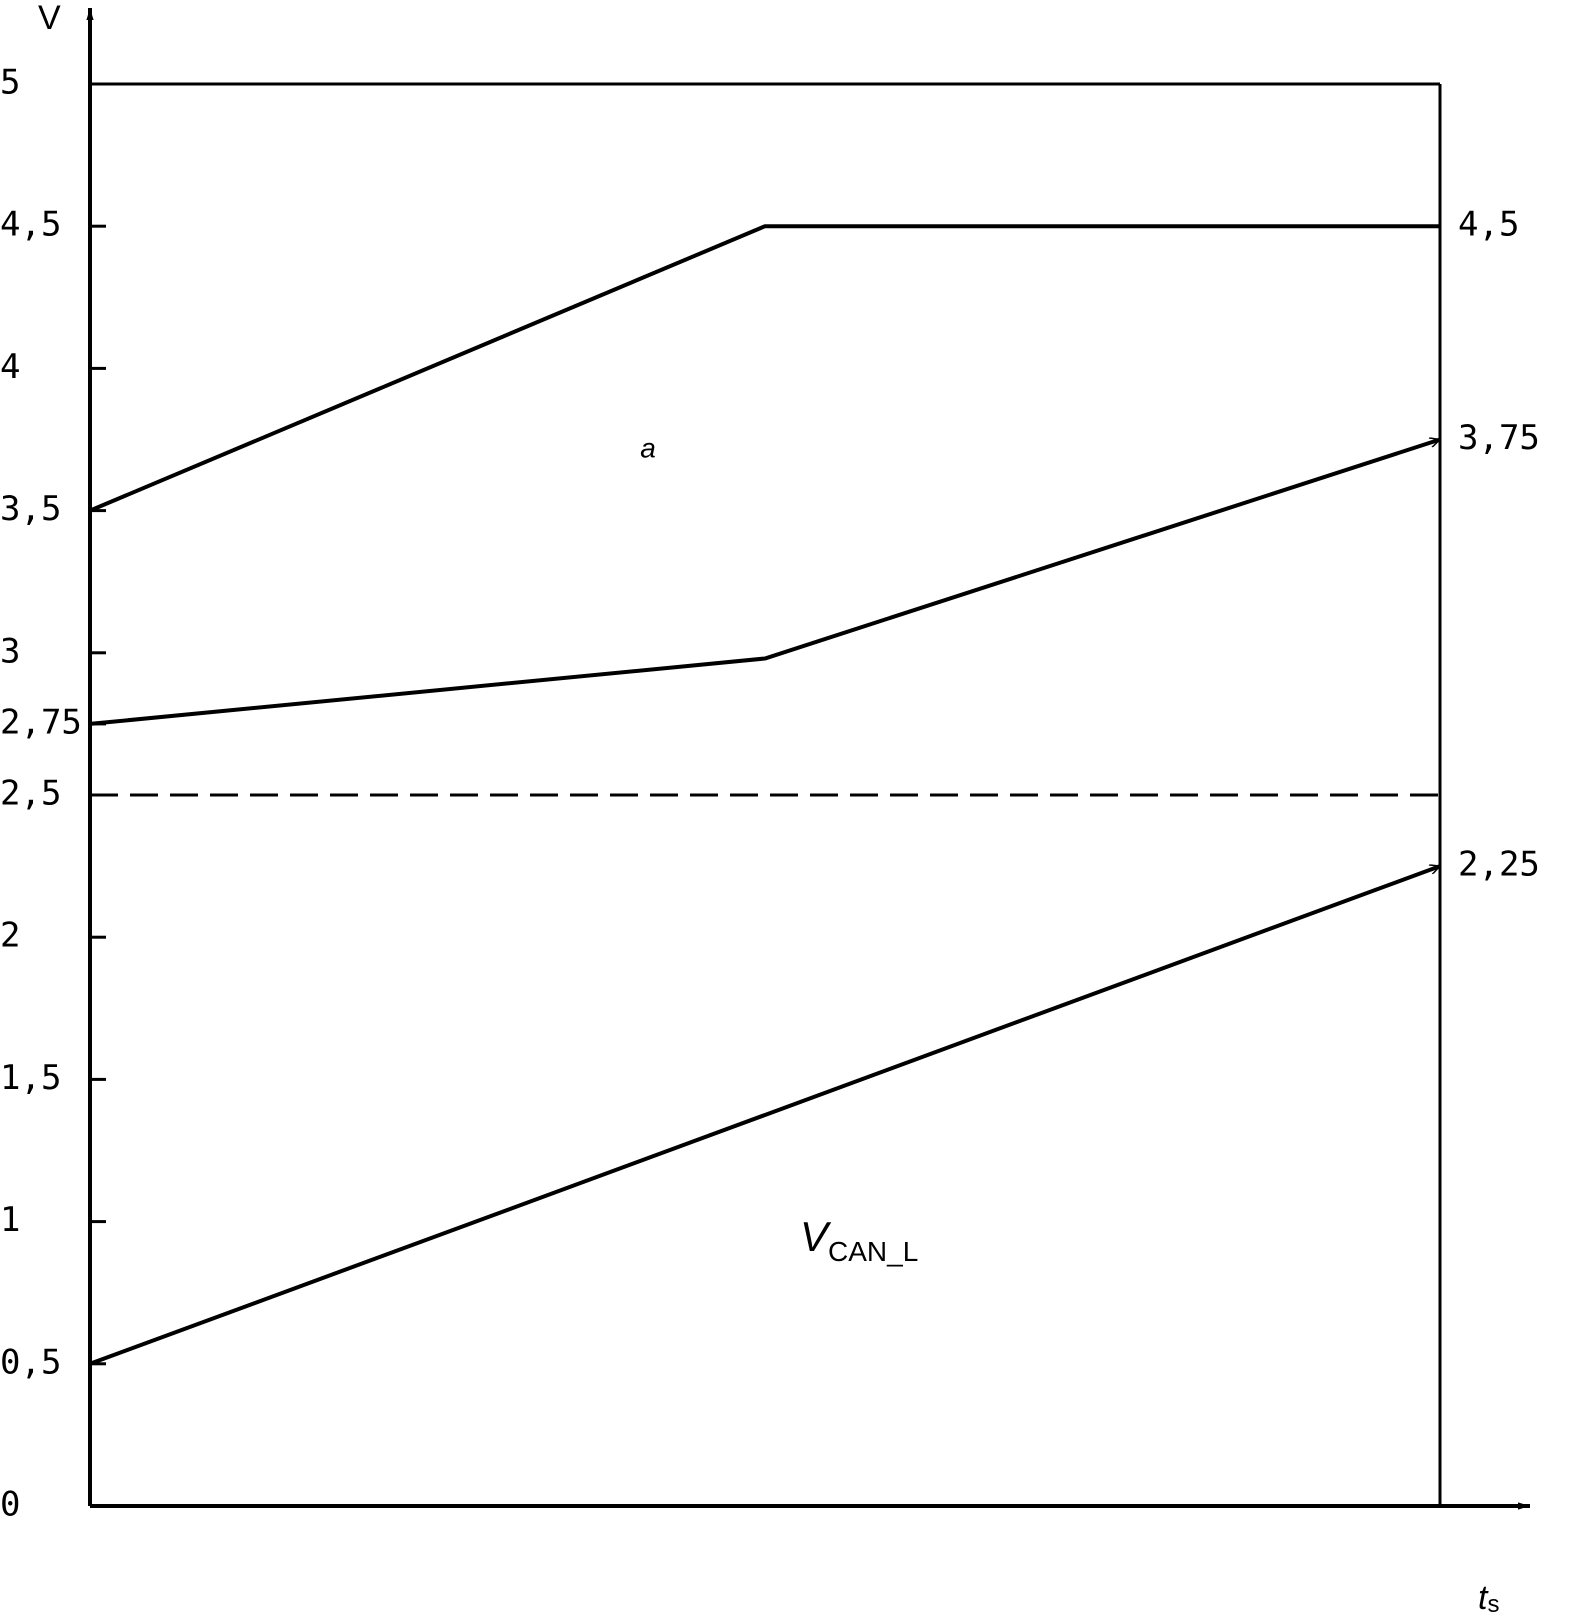 This screenshot has width=1586, height=1624. I want to click on y-tick-label: 0, so click(10, 1505).